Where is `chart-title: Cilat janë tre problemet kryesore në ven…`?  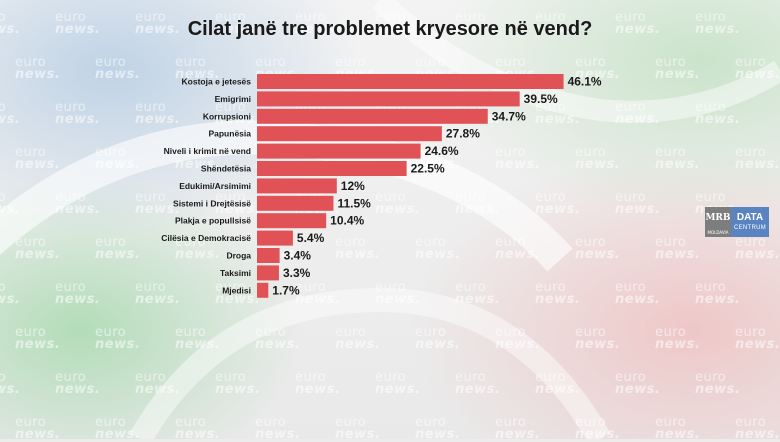
chart-title: Cilat janë tre problemet kryesore në ven… is located at coordinates (390, 29).